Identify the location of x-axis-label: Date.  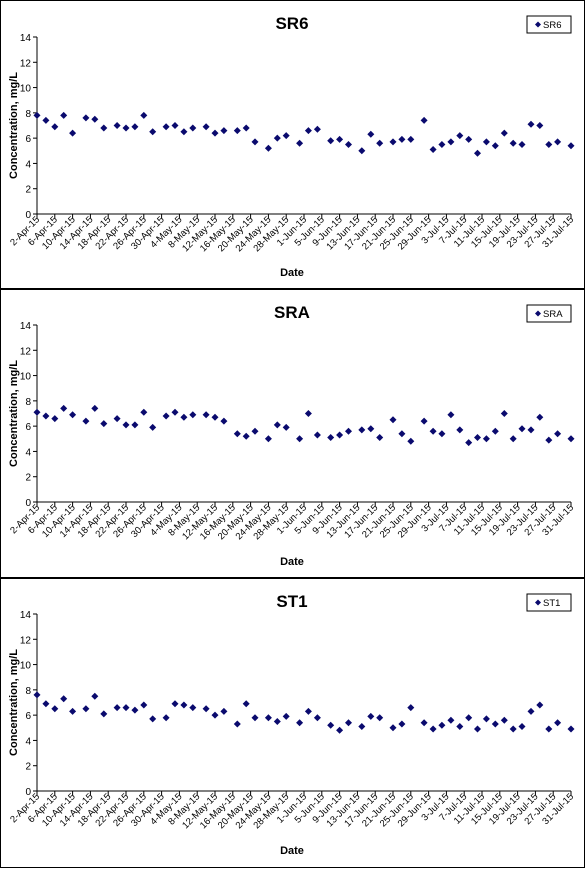
(292, 273).